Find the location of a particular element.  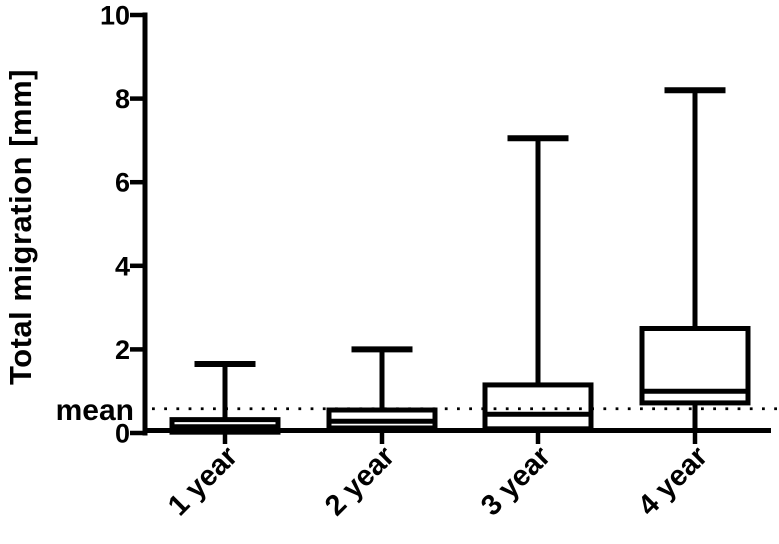

x-category-label-4-year: 4 year is located at coordinates (673, 481).